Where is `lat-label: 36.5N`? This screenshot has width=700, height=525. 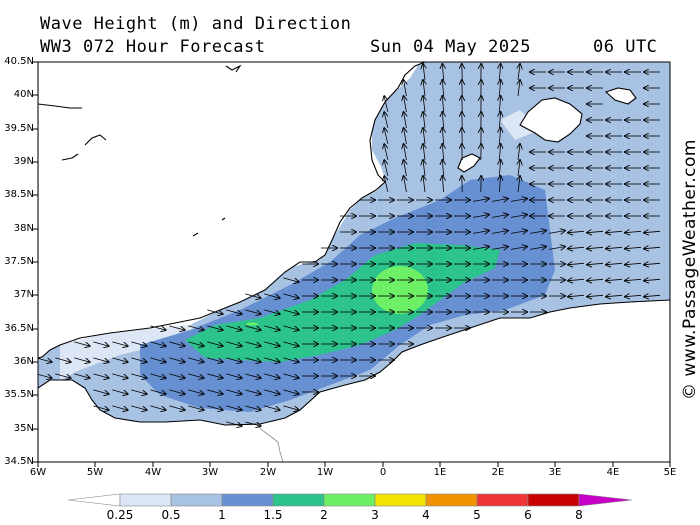 lat-label: 36.5N is located at coordinates (19, 328).